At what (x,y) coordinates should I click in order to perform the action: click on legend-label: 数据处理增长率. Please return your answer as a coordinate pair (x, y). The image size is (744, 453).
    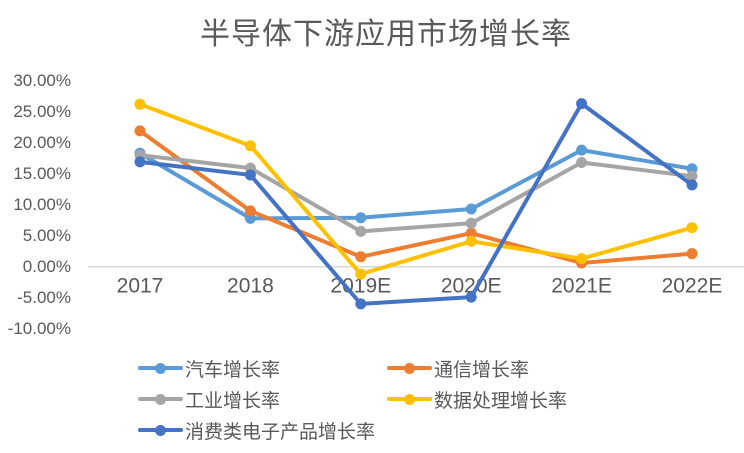
    Looking at the image, I should click on (501, 401).